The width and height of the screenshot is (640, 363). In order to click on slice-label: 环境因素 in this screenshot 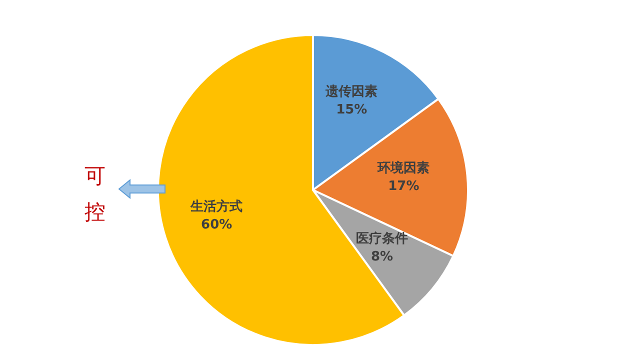, I will do `click(403, 168)`.